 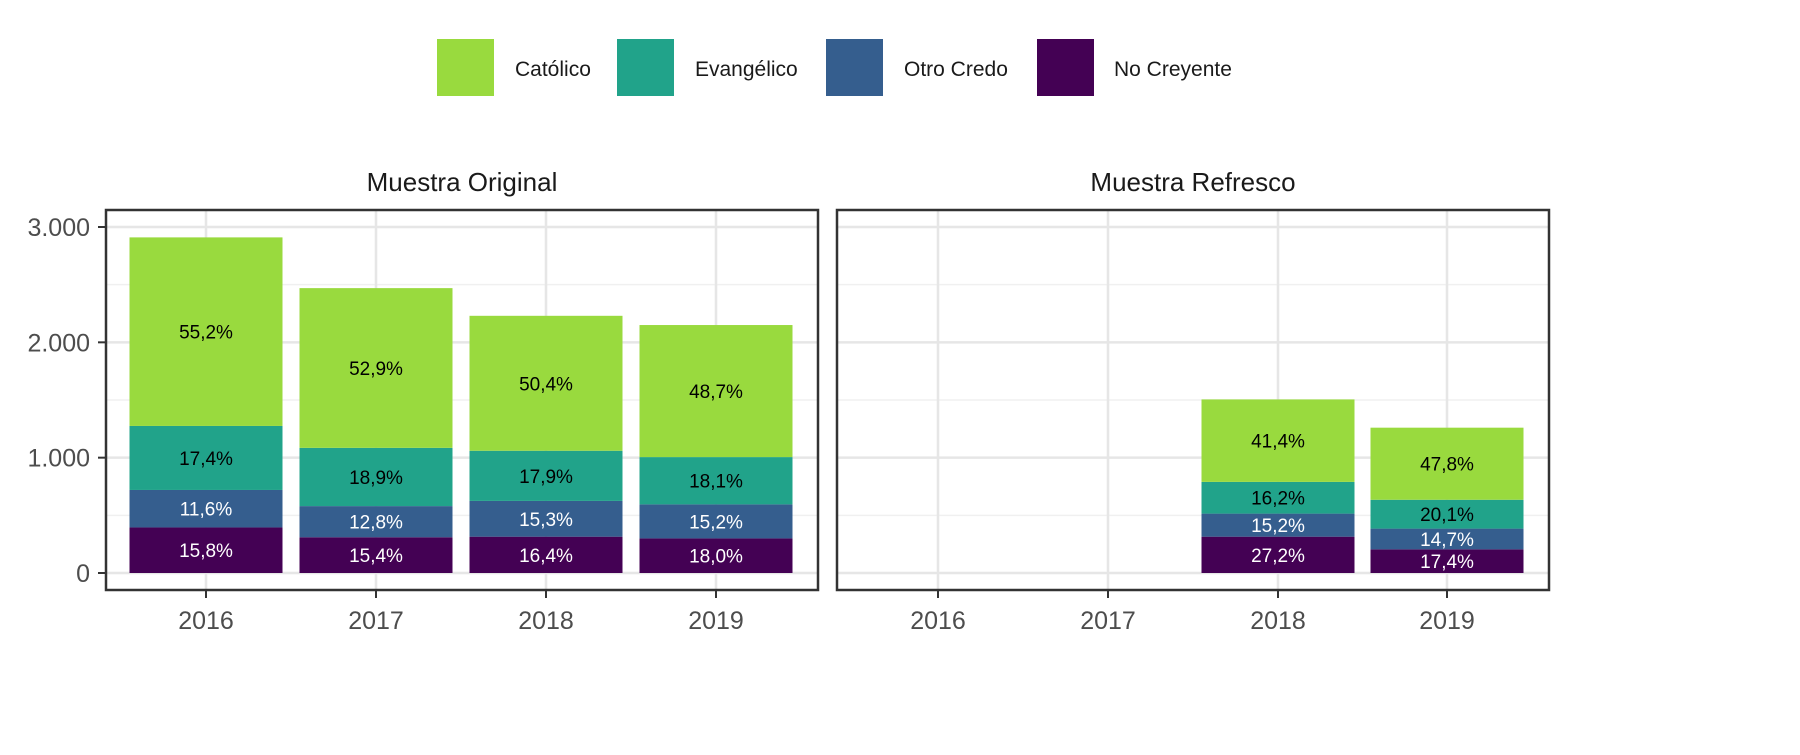 What do you see at coordinates (58, 228) in the screenshot?
I see `y-tick-label: 3.000` at bounding box center [58, 228].